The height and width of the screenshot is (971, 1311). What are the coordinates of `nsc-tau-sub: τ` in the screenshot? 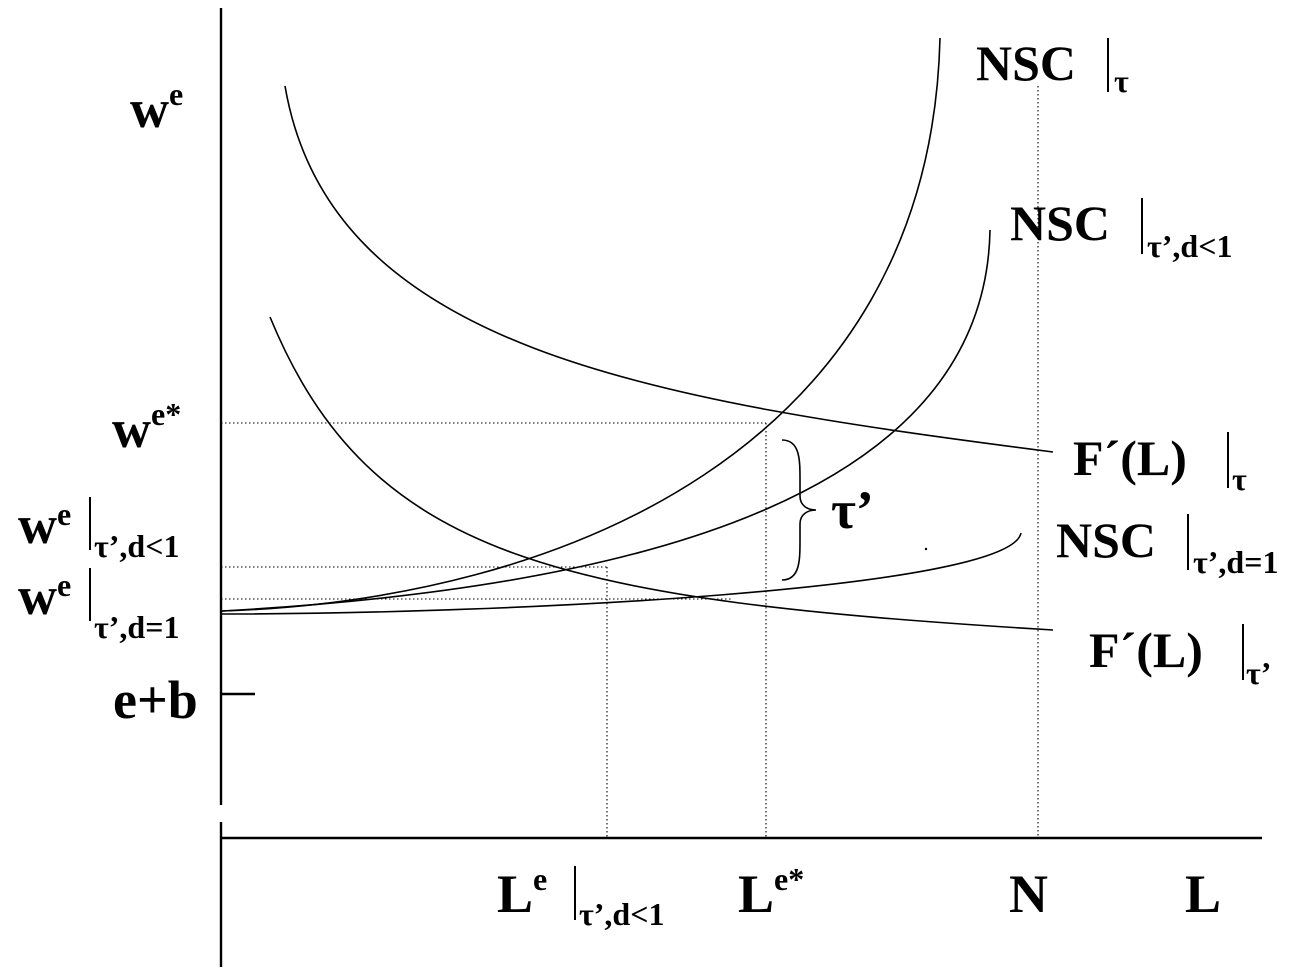 It's located at (1121, 81).